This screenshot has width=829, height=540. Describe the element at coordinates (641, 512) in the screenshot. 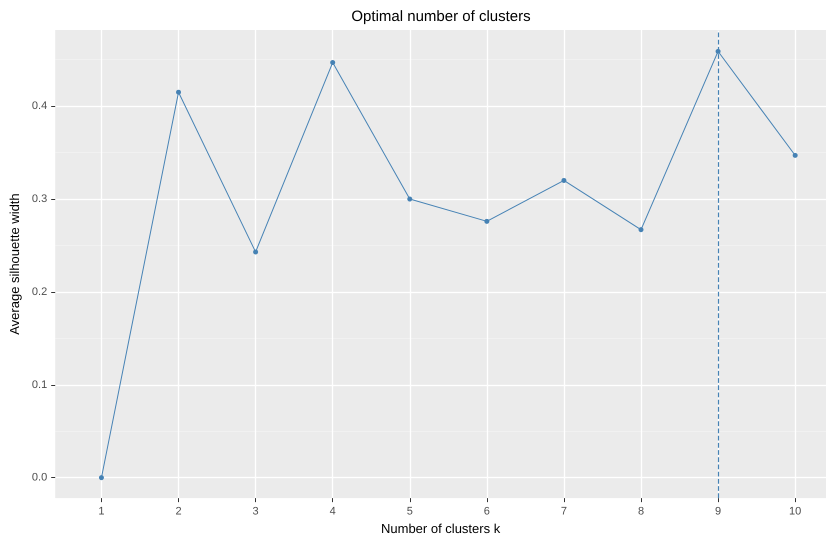

I see `x-tick-label: 8` at that location.